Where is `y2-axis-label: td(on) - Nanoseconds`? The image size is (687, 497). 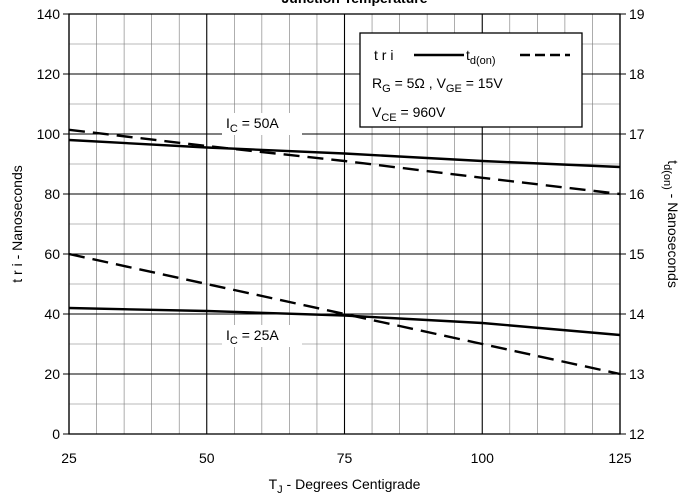 y2-axis-label: td(on) - Nanoseconds is located at coordinates (671, 224).